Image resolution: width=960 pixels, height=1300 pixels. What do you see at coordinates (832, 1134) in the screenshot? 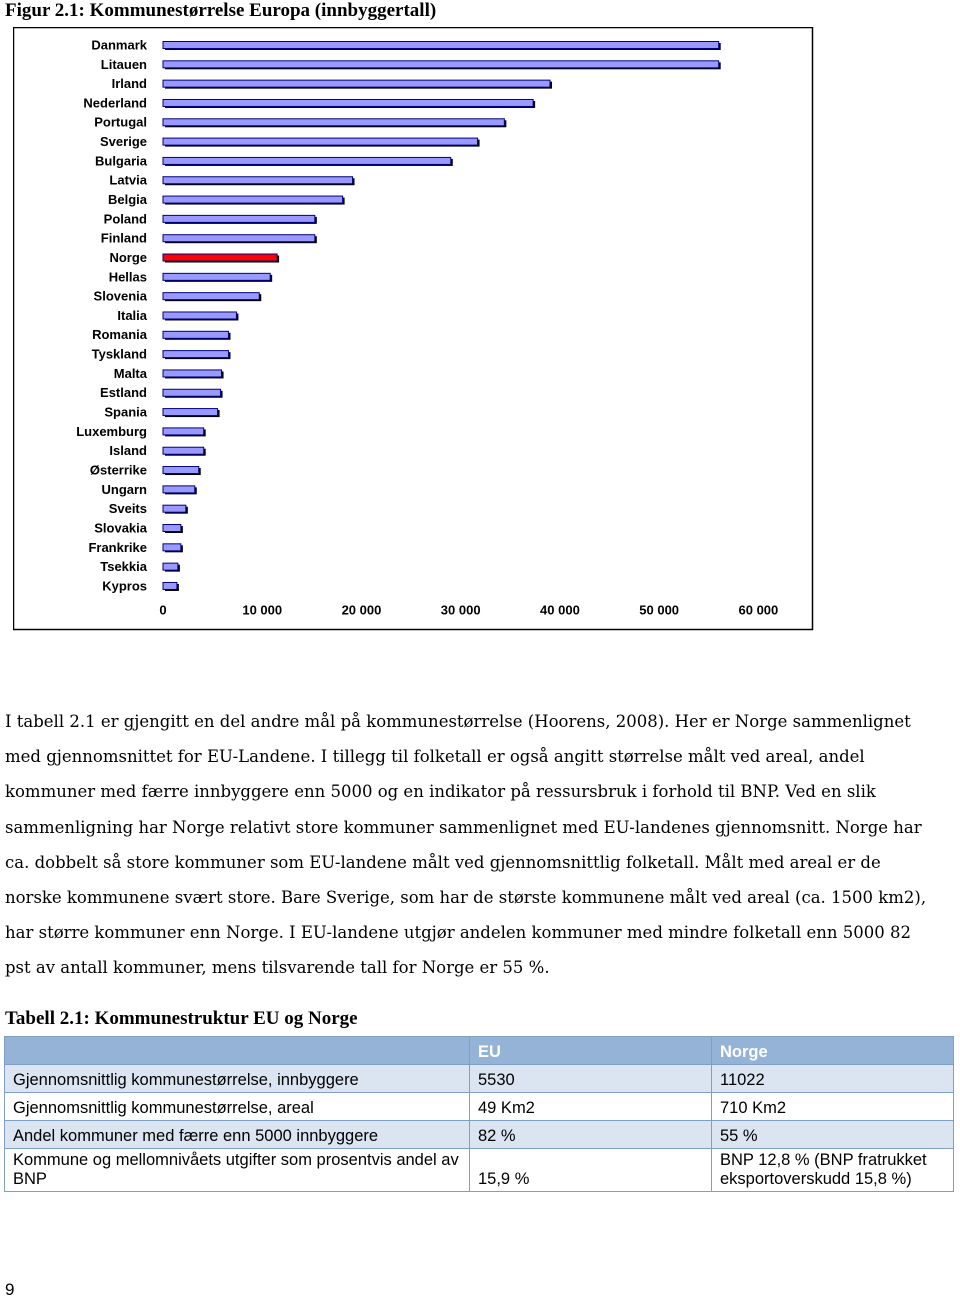
I see `table-cell: 55 %` at bounding box center [832, 1134].